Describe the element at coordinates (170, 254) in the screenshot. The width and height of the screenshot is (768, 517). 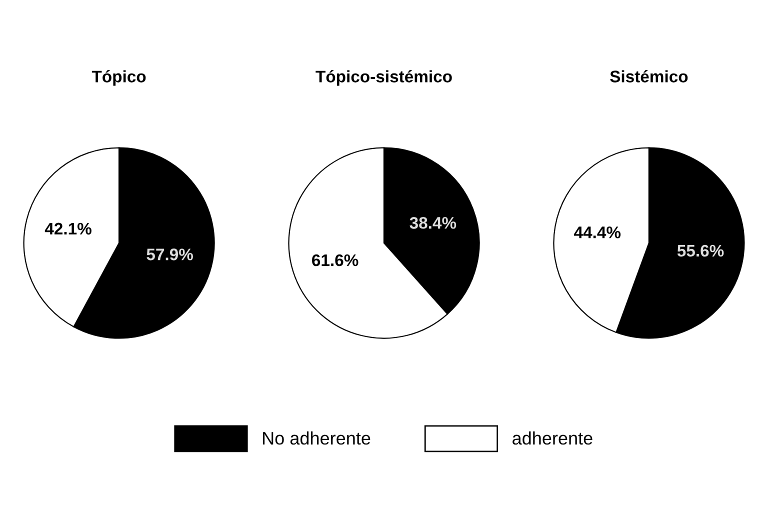
I see `data-label: 57.9%` at that location.